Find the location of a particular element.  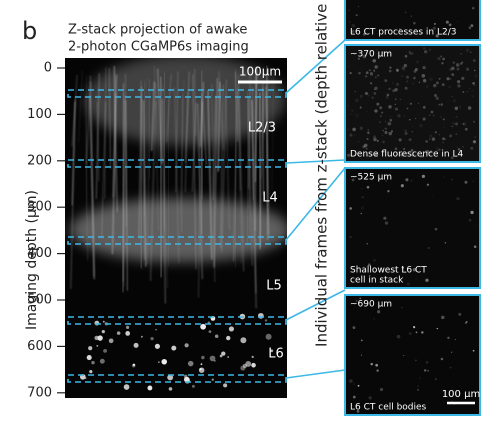

tick-label: 300 is located at coordinates (39, 207).